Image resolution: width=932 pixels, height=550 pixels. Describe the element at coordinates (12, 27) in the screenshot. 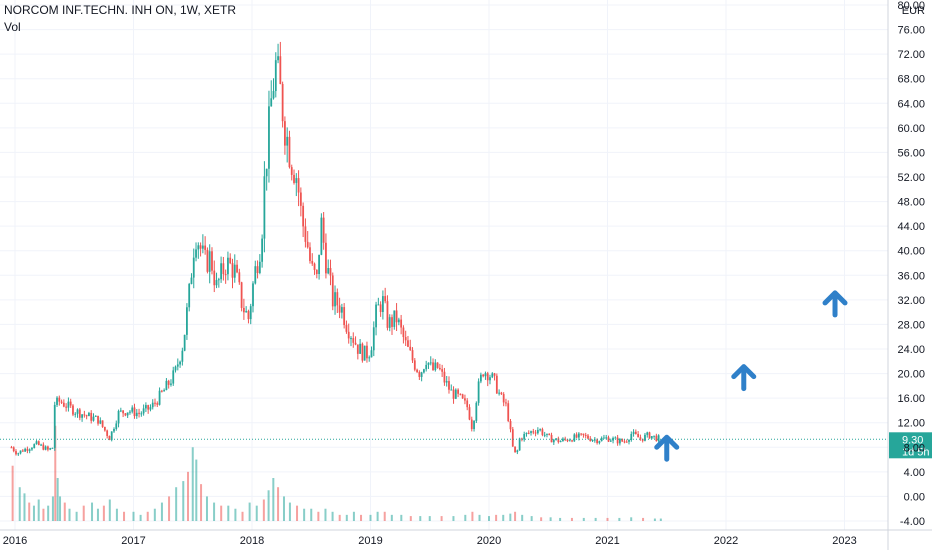

I see `volume-label: Vol` at that location.